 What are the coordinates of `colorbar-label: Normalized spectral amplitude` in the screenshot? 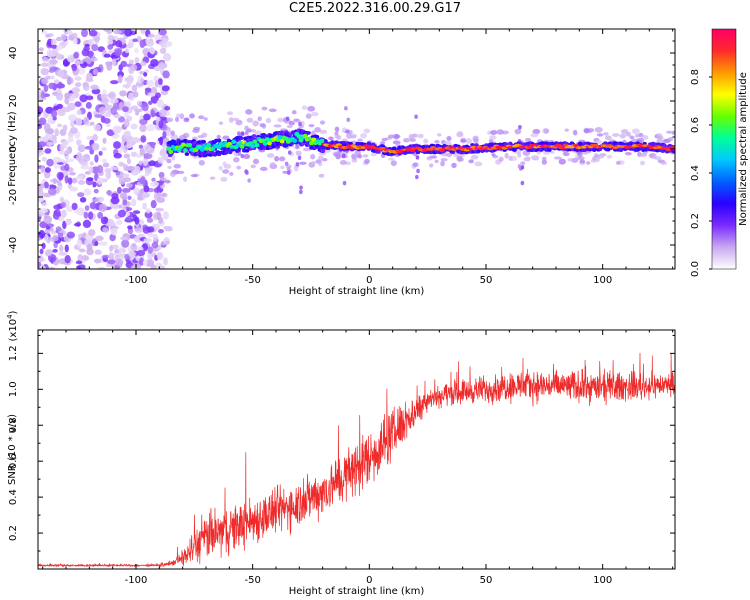 It's located at (743, 149).